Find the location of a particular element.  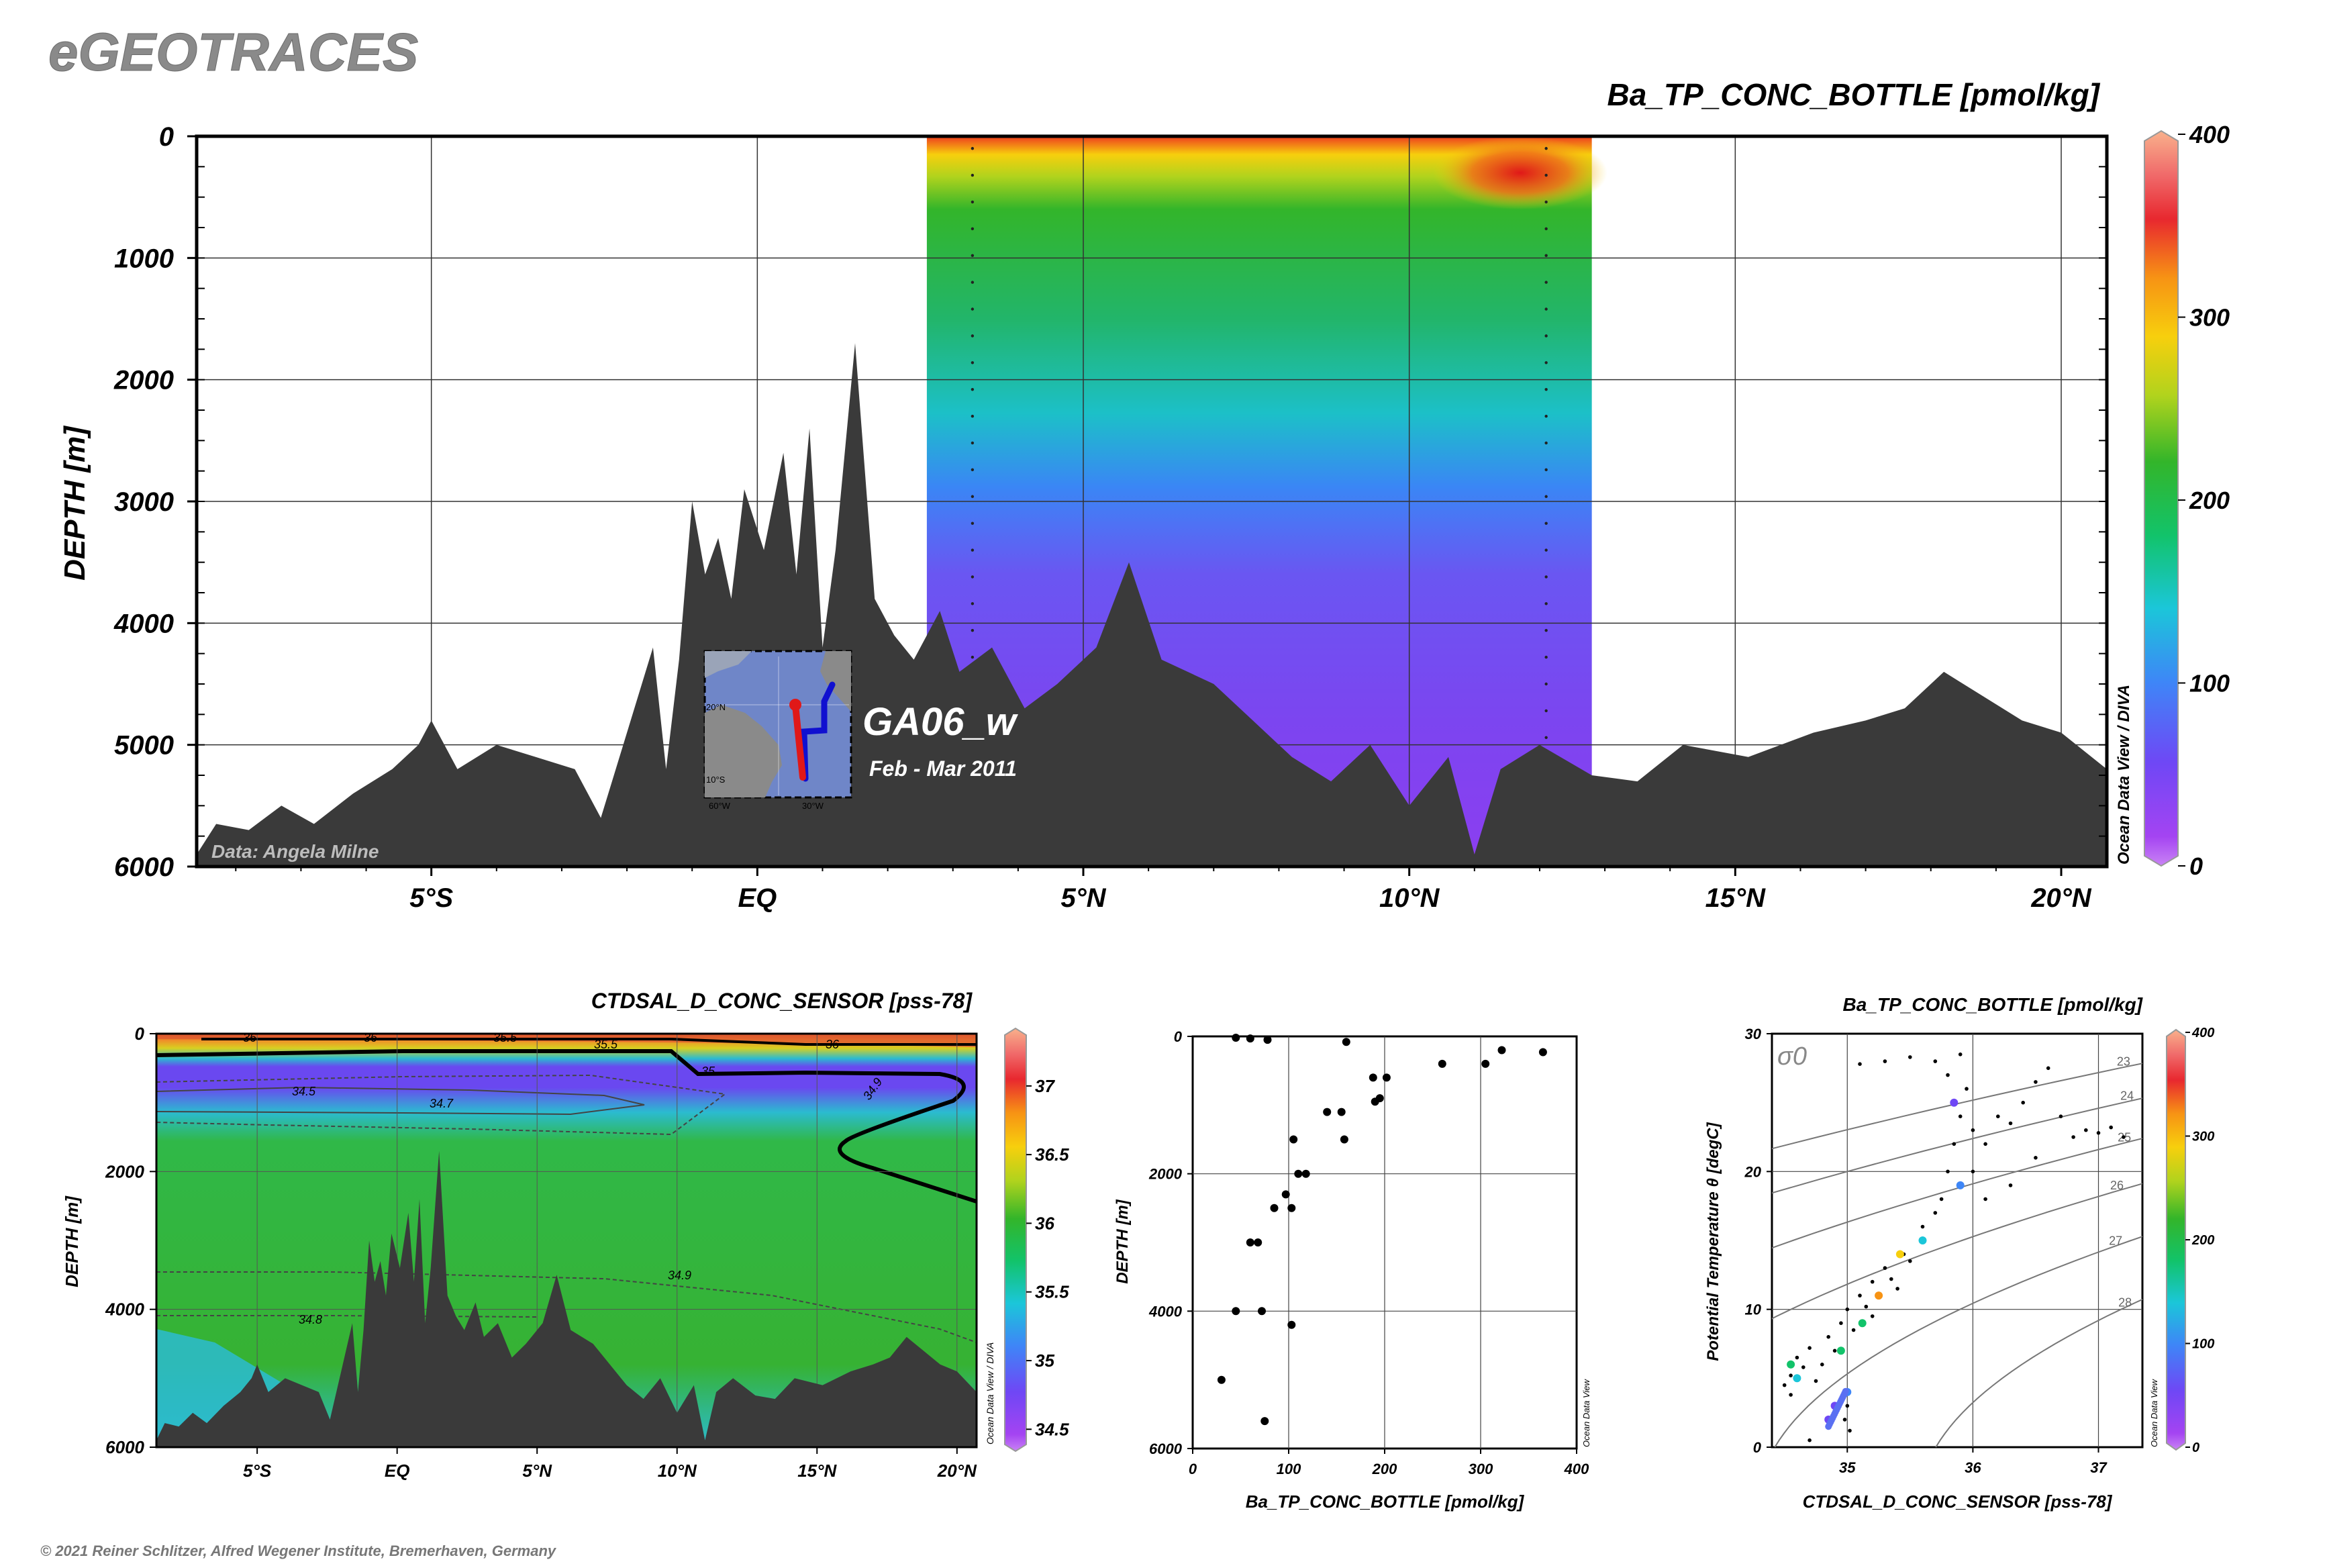

x-tick-label: 200 is located at coordinates (1384, 1469).